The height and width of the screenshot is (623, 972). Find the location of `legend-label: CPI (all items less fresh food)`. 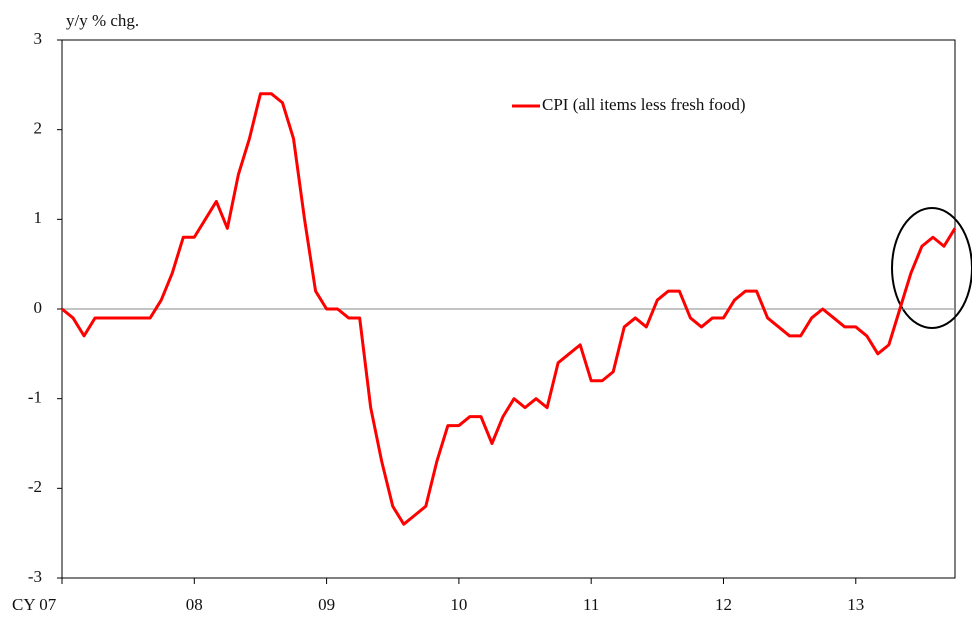

legend-label: CPI (all items less fresh food) is located at coordinates (644, 104).